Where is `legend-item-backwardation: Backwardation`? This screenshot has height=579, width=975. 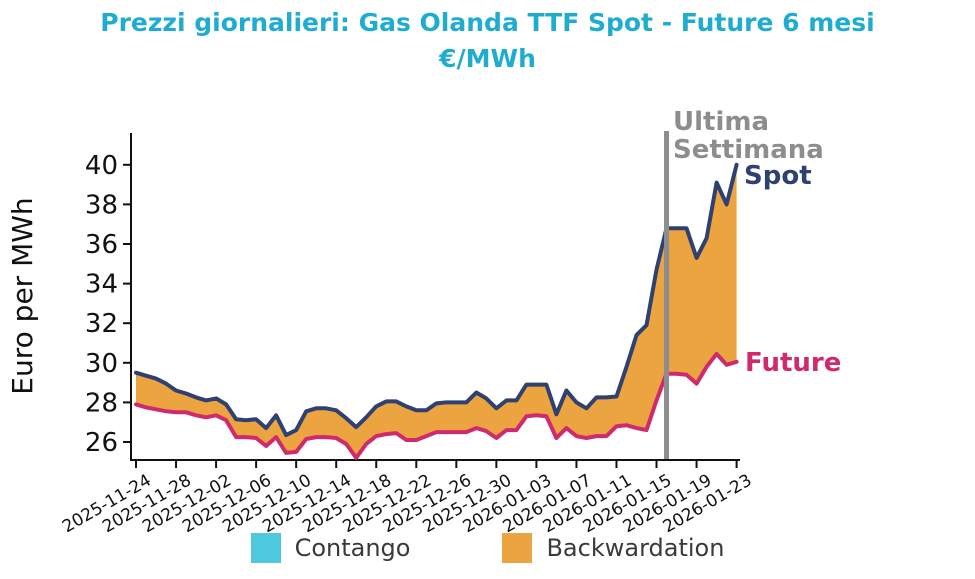
legend-item-backwardation: Backwardation is located at coordinates (613, 548).